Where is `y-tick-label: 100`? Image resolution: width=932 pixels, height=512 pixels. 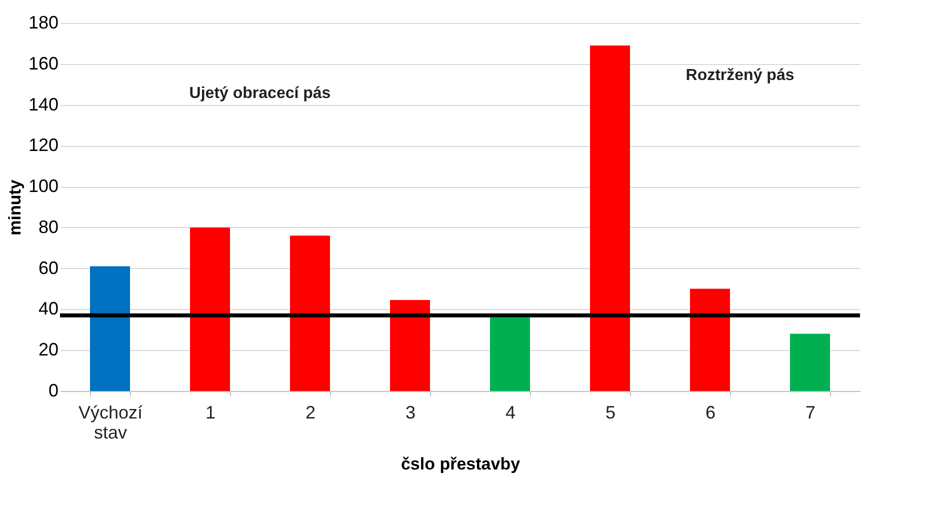
y-tick-label: 100 is located at coordinates (43, 186).